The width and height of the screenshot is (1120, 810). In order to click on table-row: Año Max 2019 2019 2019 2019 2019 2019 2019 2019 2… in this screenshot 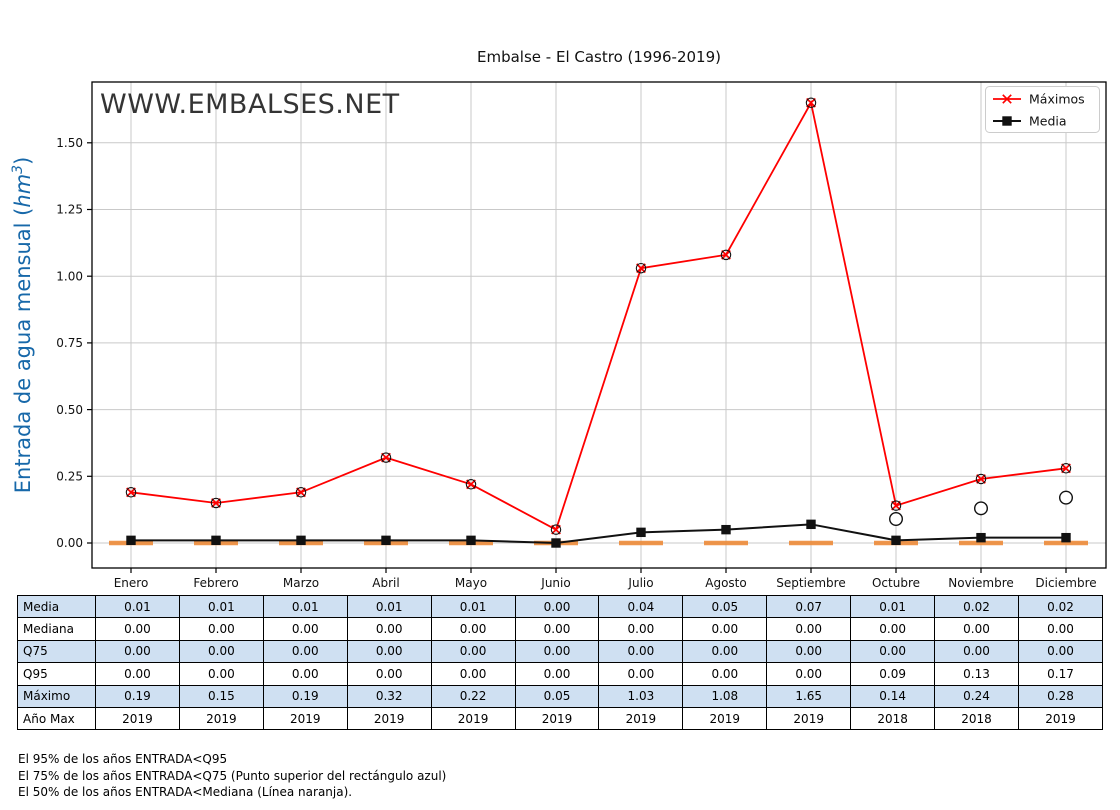, I will do `click(560, 718)`.